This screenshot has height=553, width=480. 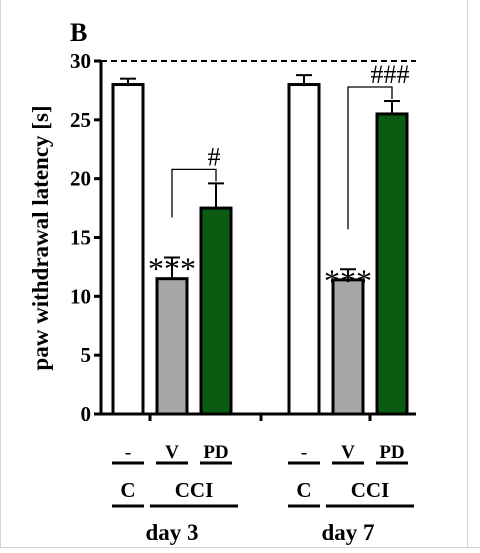 I want to click on y-tick-label: 20, so click(x=80, y=179).